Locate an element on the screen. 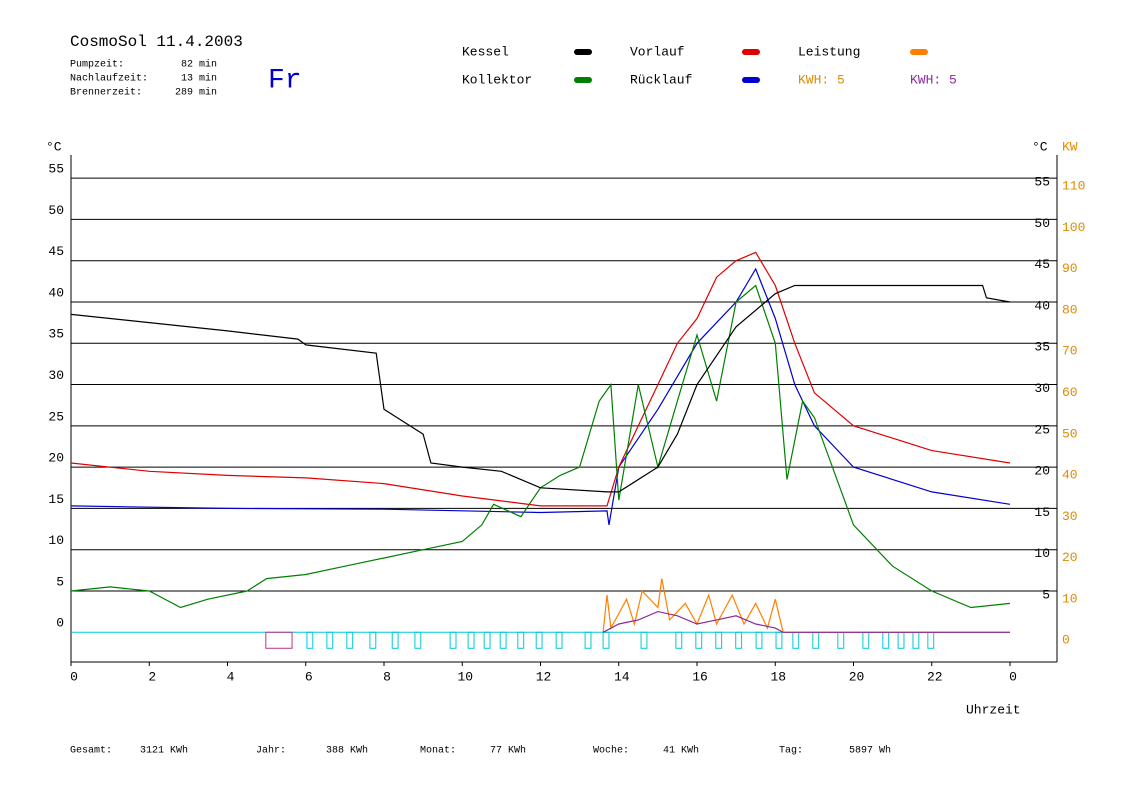 Image resolution: width=1148 pixels, height=812 pixels. y2-tick-label: 60 is located at coordinates (1070, 392).